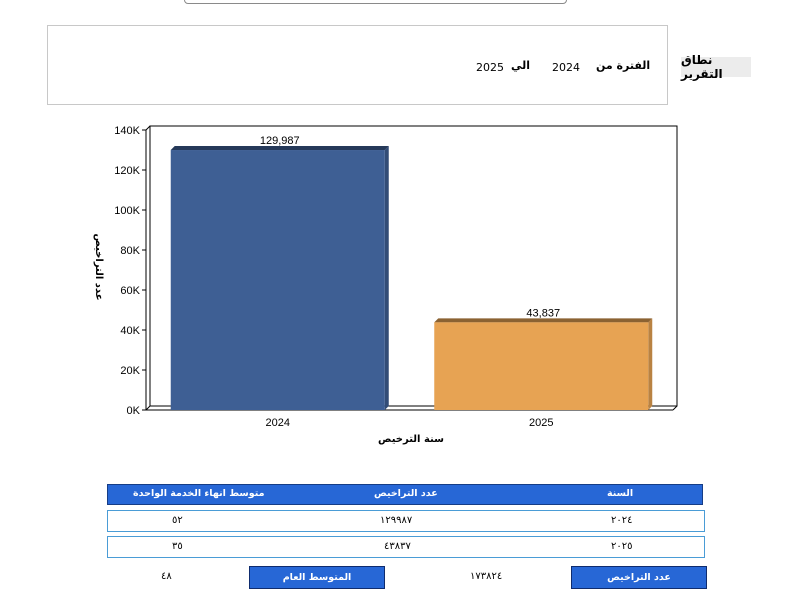 This screenshot has height=601, width=801. What do you see at coordinates (521, 65) in the screenshot?
I see `to-label: الي` at bounding box center [521, 65].